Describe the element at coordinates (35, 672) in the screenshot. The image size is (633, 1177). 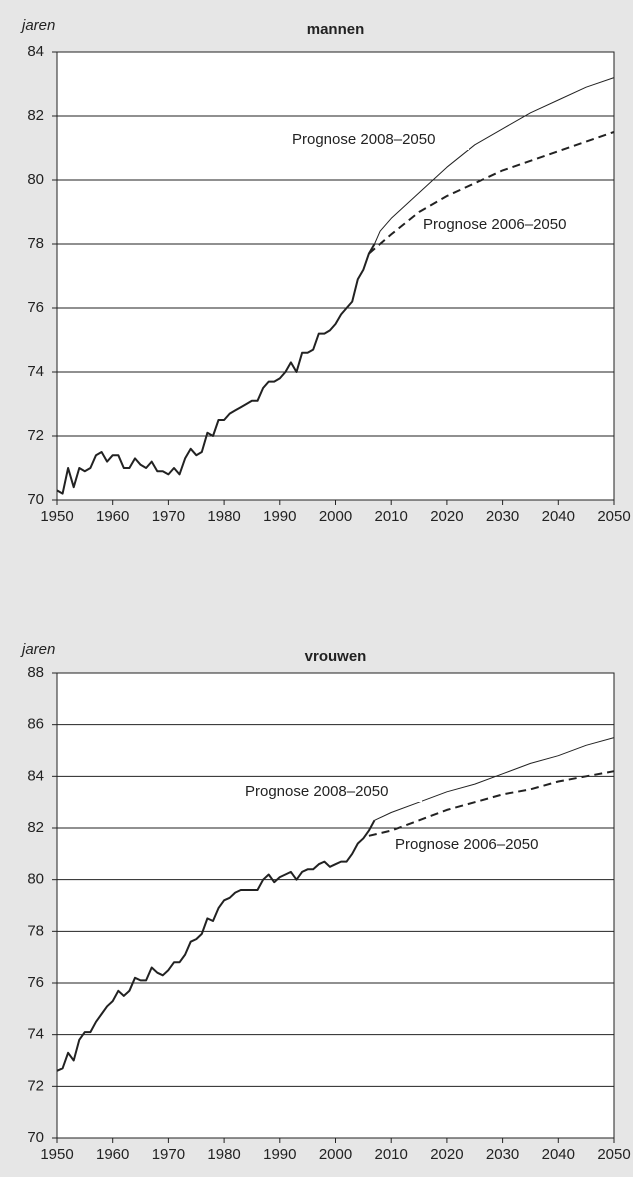
I see `y-tick-label: 88` at that location.